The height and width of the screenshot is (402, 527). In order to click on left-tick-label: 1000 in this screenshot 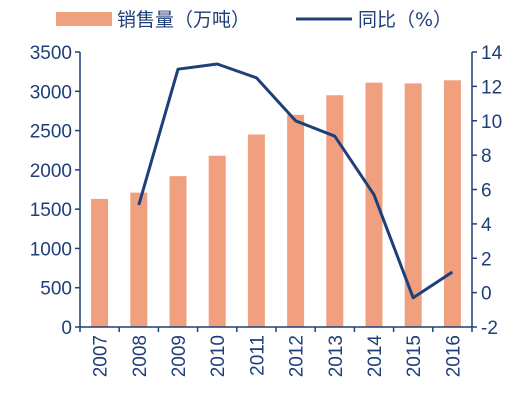, I will do `click(51, 249)`.